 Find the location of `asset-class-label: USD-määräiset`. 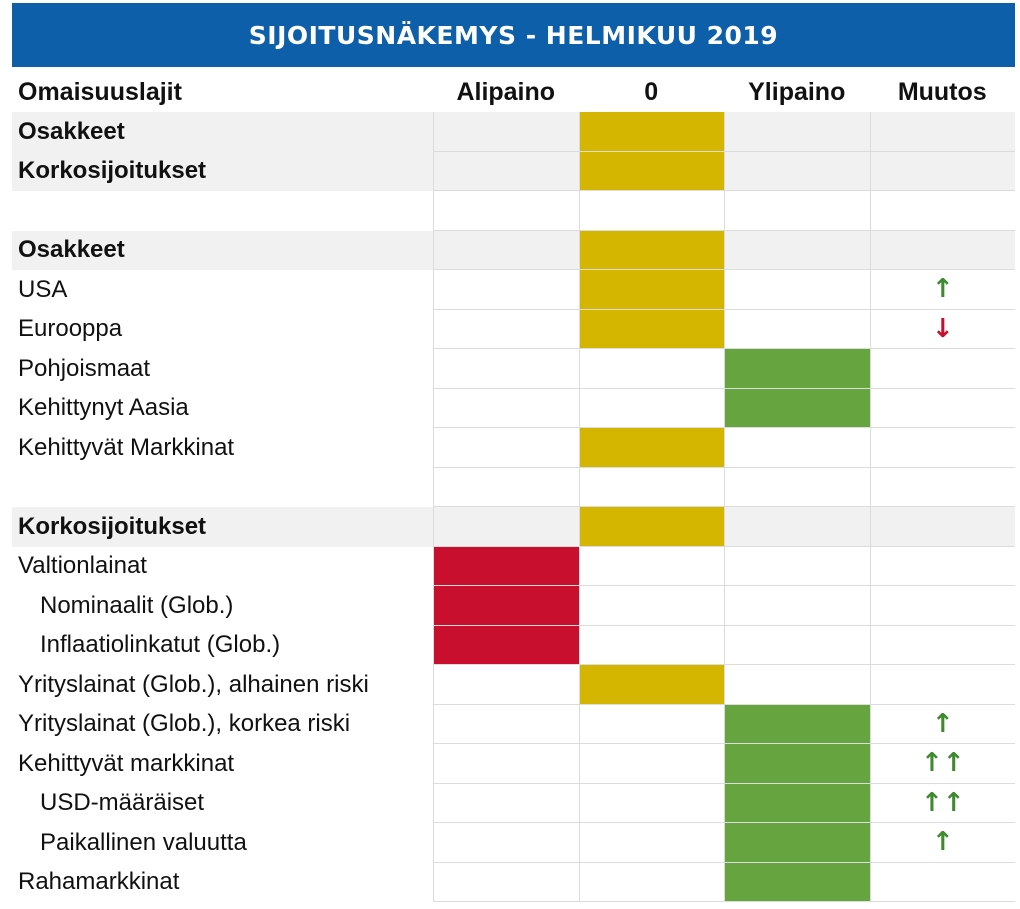

asset-class-label: USD-määräiset is located at coordinates (122, 803).